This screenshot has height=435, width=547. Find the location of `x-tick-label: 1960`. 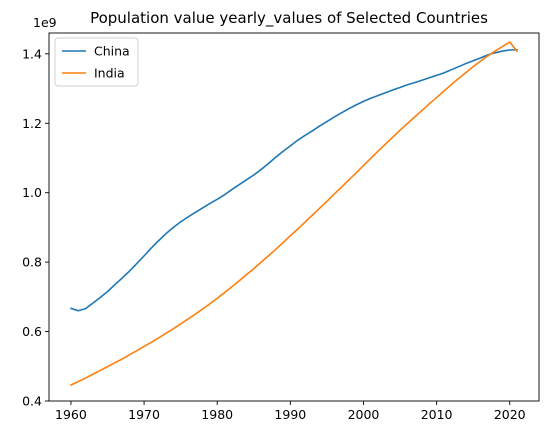

x-tick-label: 1960 is located at coordinates (71, 414).